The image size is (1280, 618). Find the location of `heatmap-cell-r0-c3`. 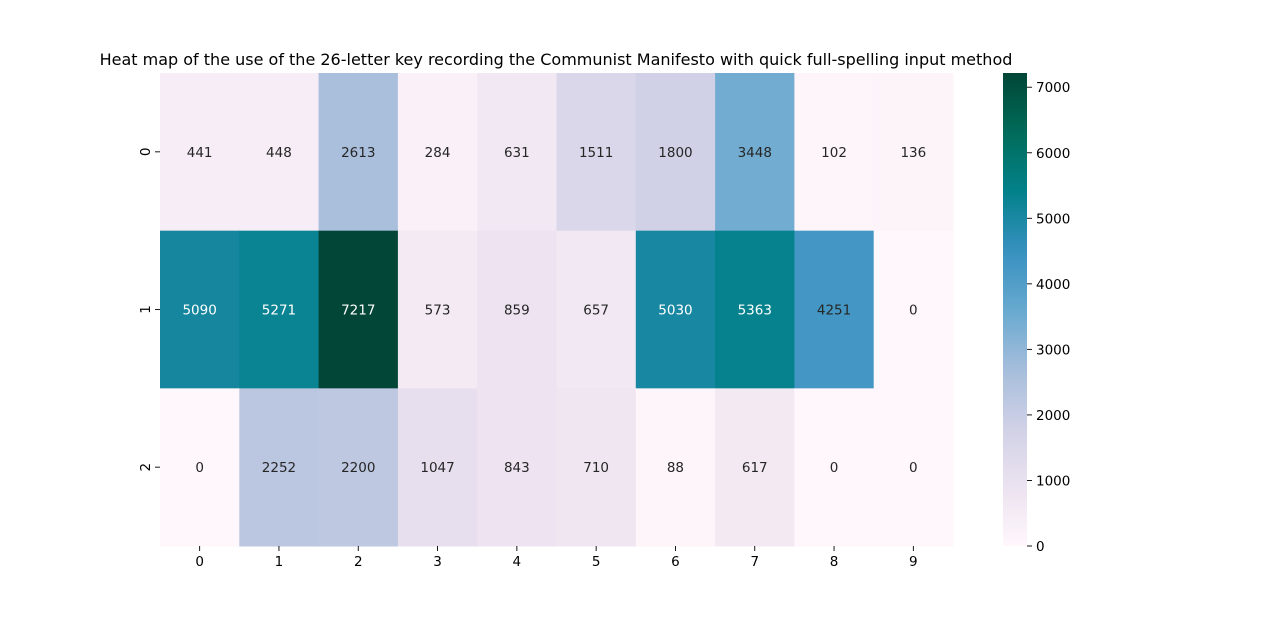

heatmap-cell-r0-c3 is located at coordinates (437, 152).